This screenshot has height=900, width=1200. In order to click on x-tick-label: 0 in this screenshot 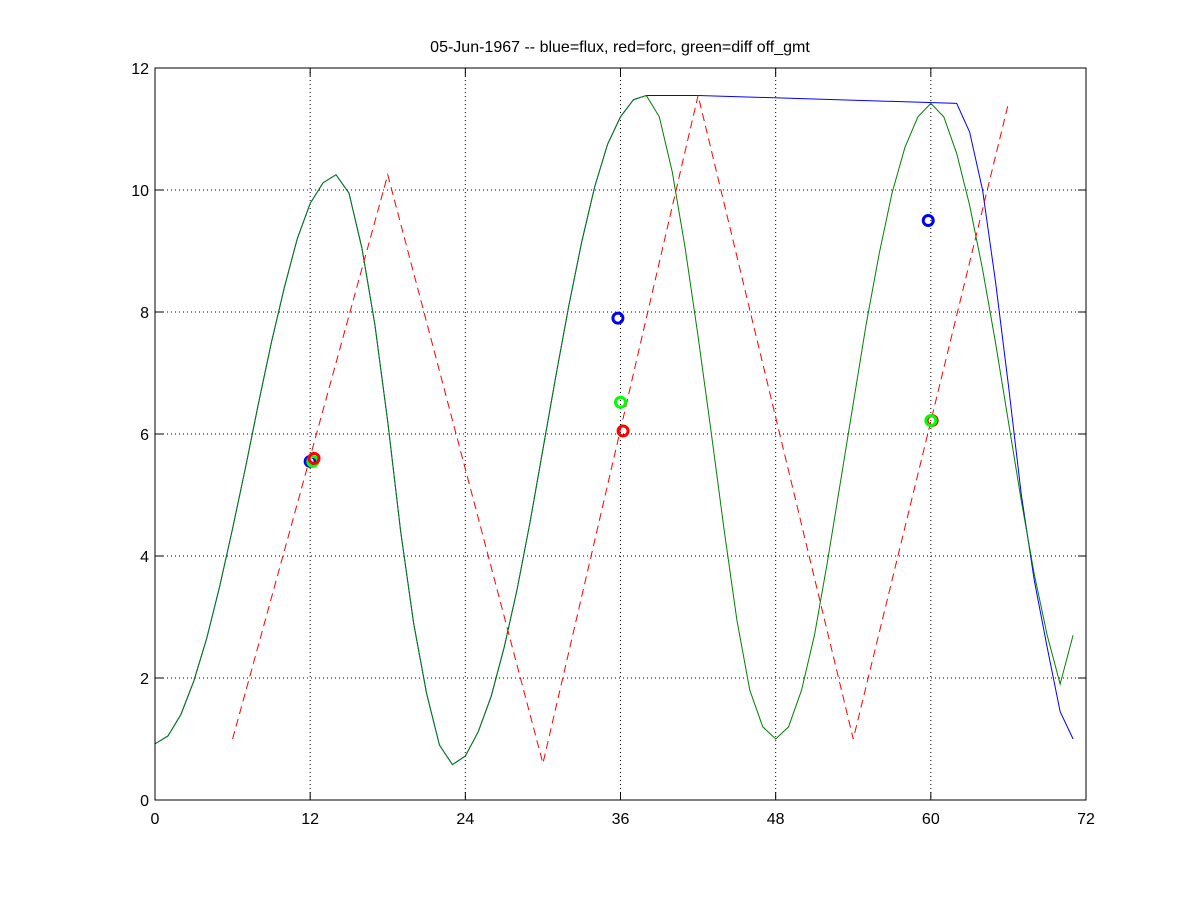, I will do `click(155, 819)`.